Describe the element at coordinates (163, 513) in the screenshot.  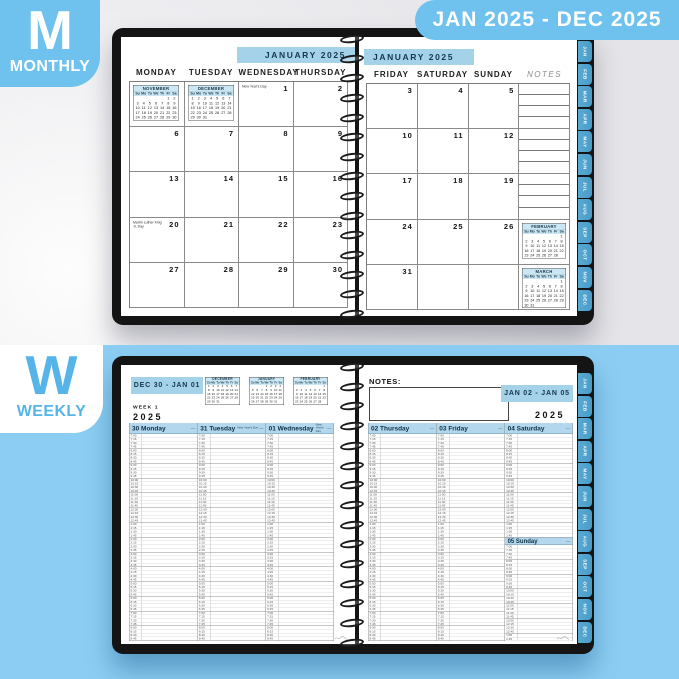
I see `time-slot-row: 12:15` at that location.